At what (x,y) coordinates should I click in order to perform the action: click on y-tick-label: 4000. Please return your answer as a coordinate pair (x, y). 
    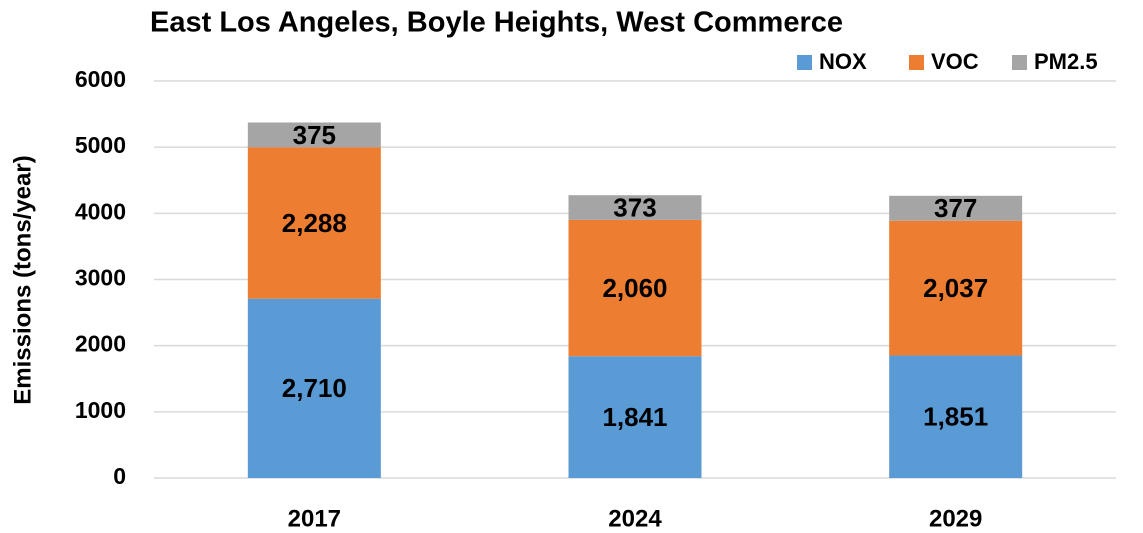
    Looking at the image, I should click on (100, 211).